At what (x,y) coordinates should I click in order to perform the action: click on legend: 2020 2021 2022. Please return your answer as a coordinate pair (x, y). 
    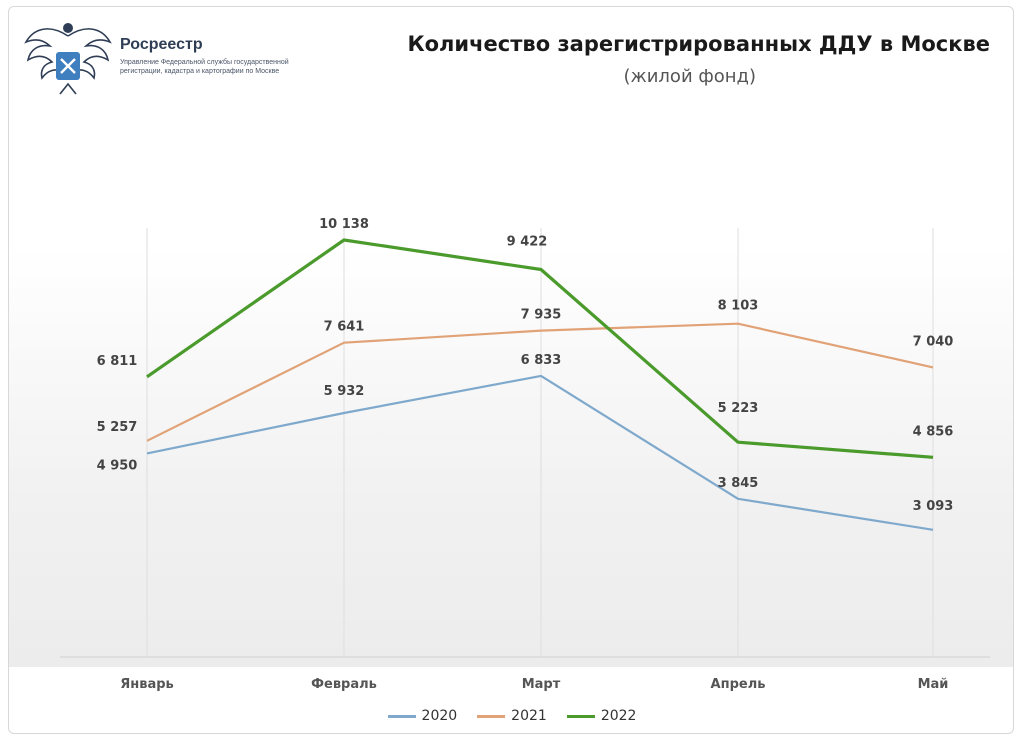
    Looking at the image, I should click on (512, 716).